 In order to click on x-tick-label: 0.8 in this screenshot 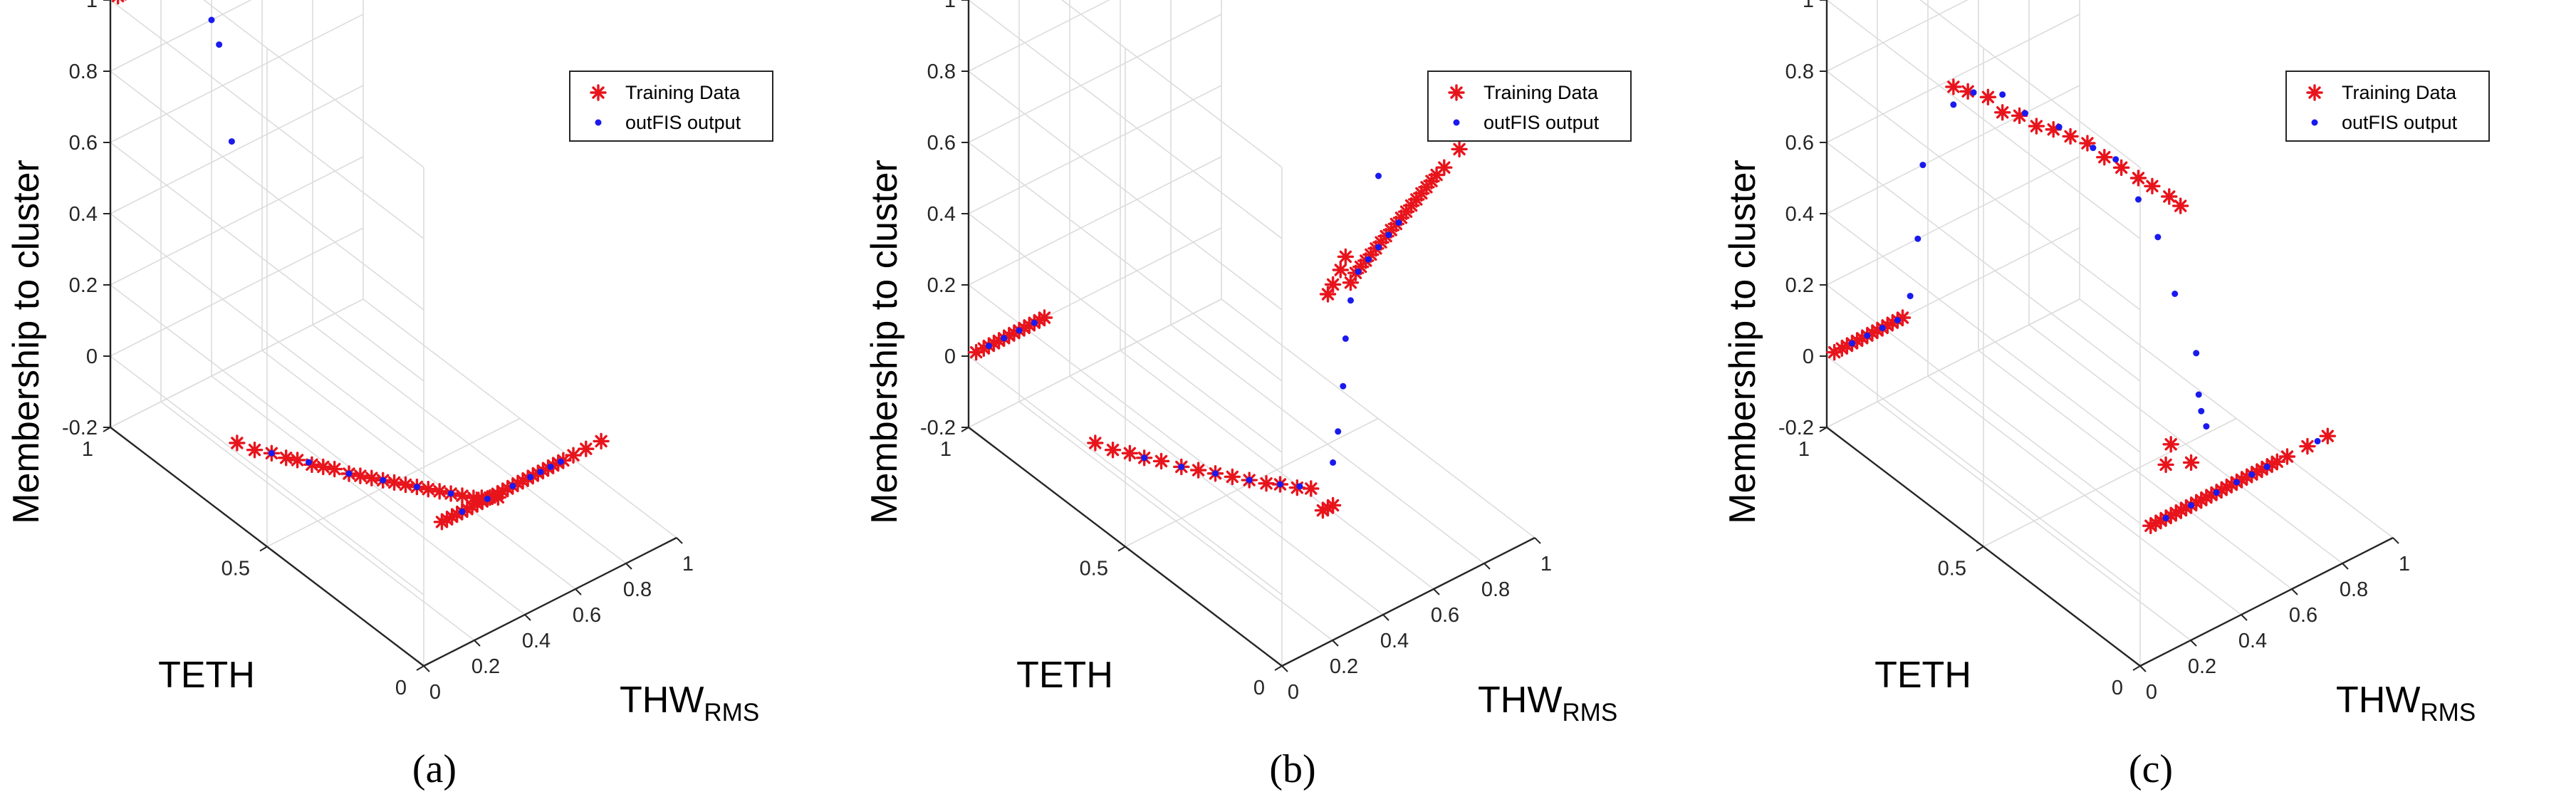, I will do `click(2354, 589)`.